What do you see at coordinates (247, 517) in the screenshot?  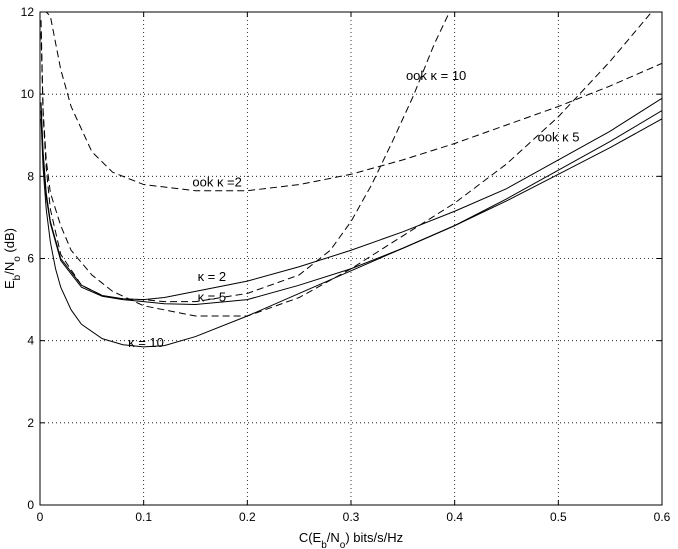 I see `x-tick-label: 0.2` at bounding box center [247, 517].